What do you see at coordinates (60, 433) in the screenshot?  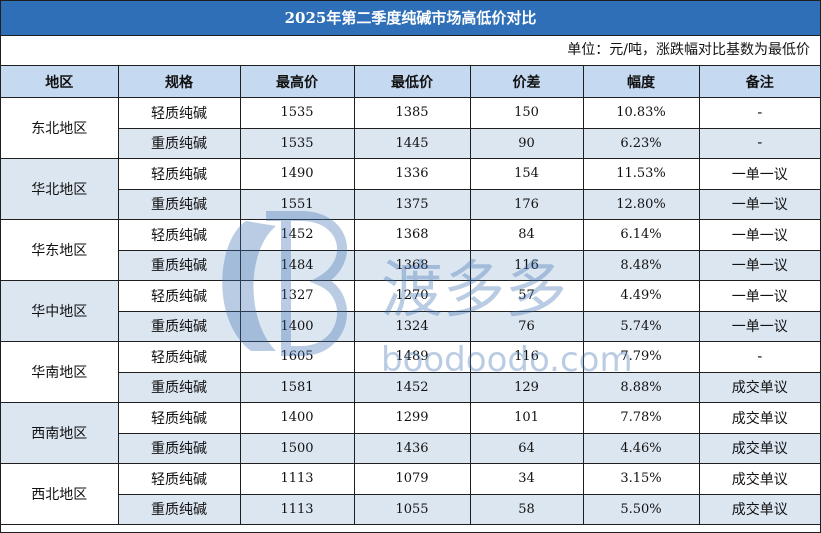 I see `region-cell: 西南地区` at bounding box center [60, 433].